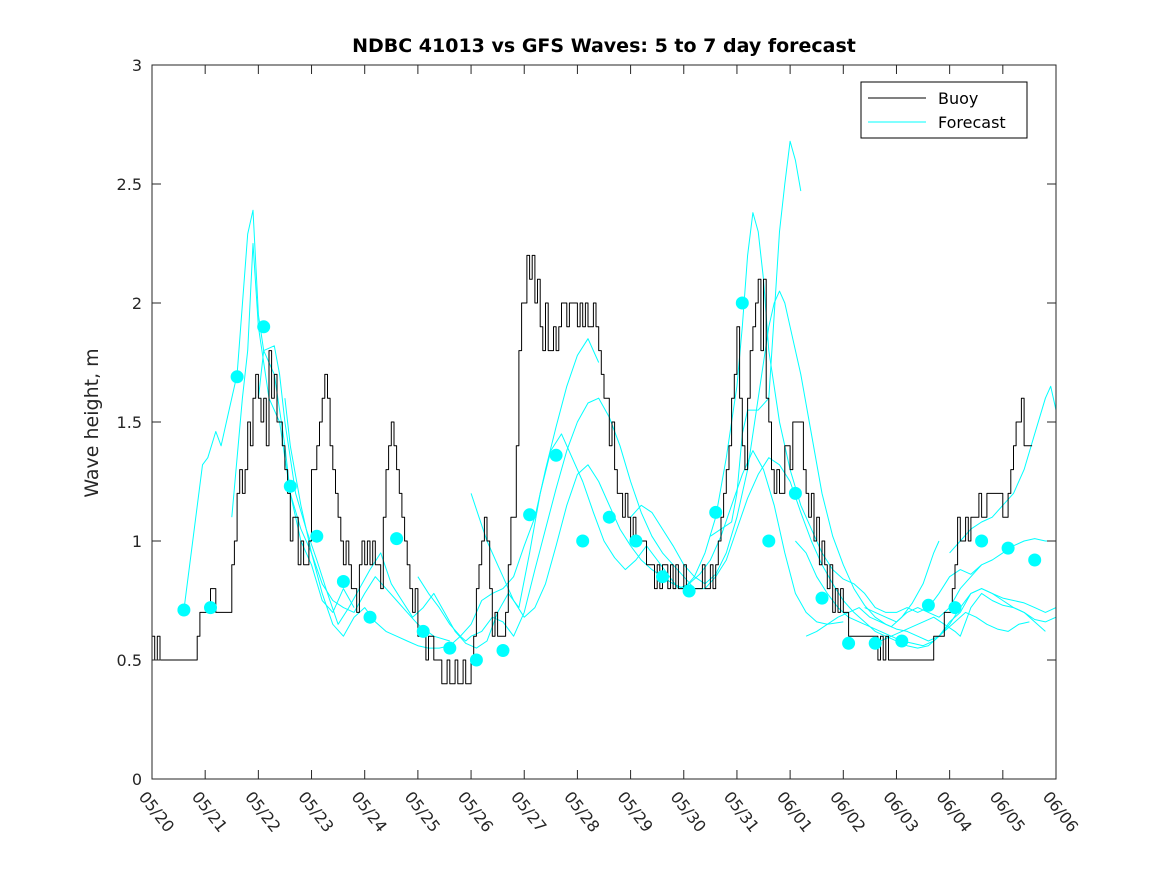  I want to click on y-tick-label-3: 1.5, so click(129, 422).